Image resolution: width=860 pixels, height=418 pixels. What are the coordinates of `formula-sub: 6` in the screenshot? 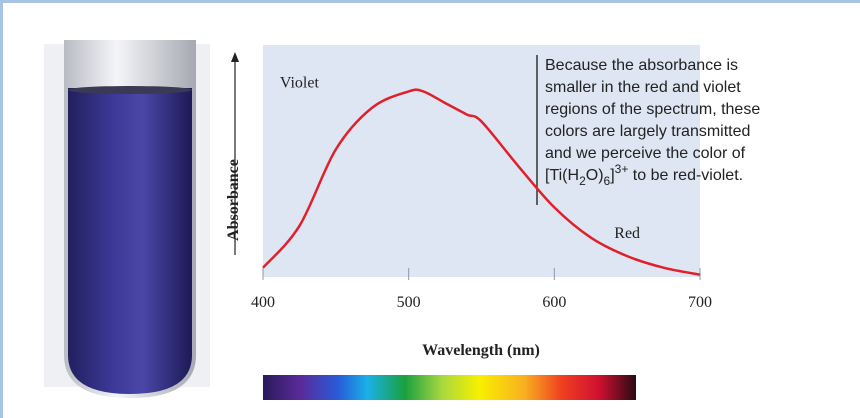 It's located at (607, 181).